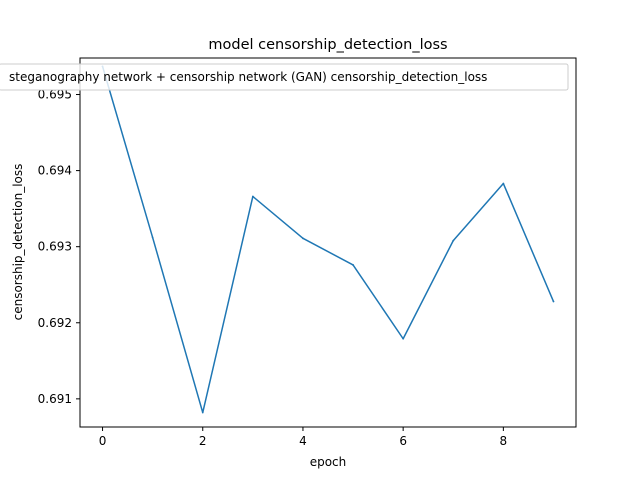 Image resolution: width=640 pixels, height=480 pixels. Describe the element at coordinates (327, 45) in the screenshot. I see `chart-title: model censorship_detection_loss` at that location.